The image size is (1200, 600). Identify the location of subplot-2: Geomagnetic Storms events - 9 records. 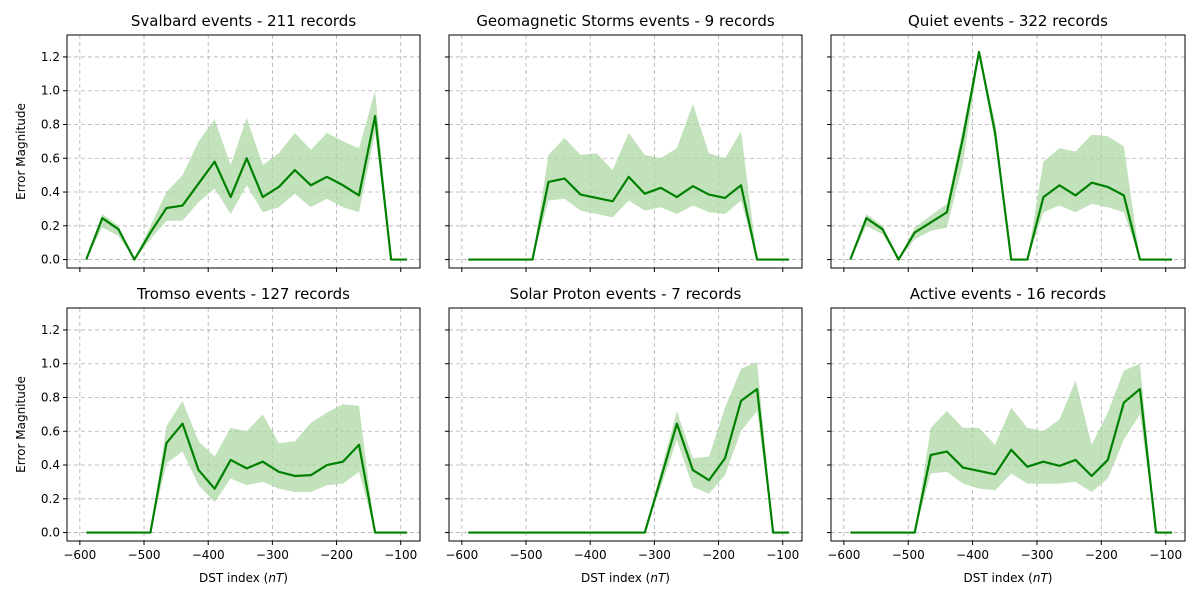
(624, 142).